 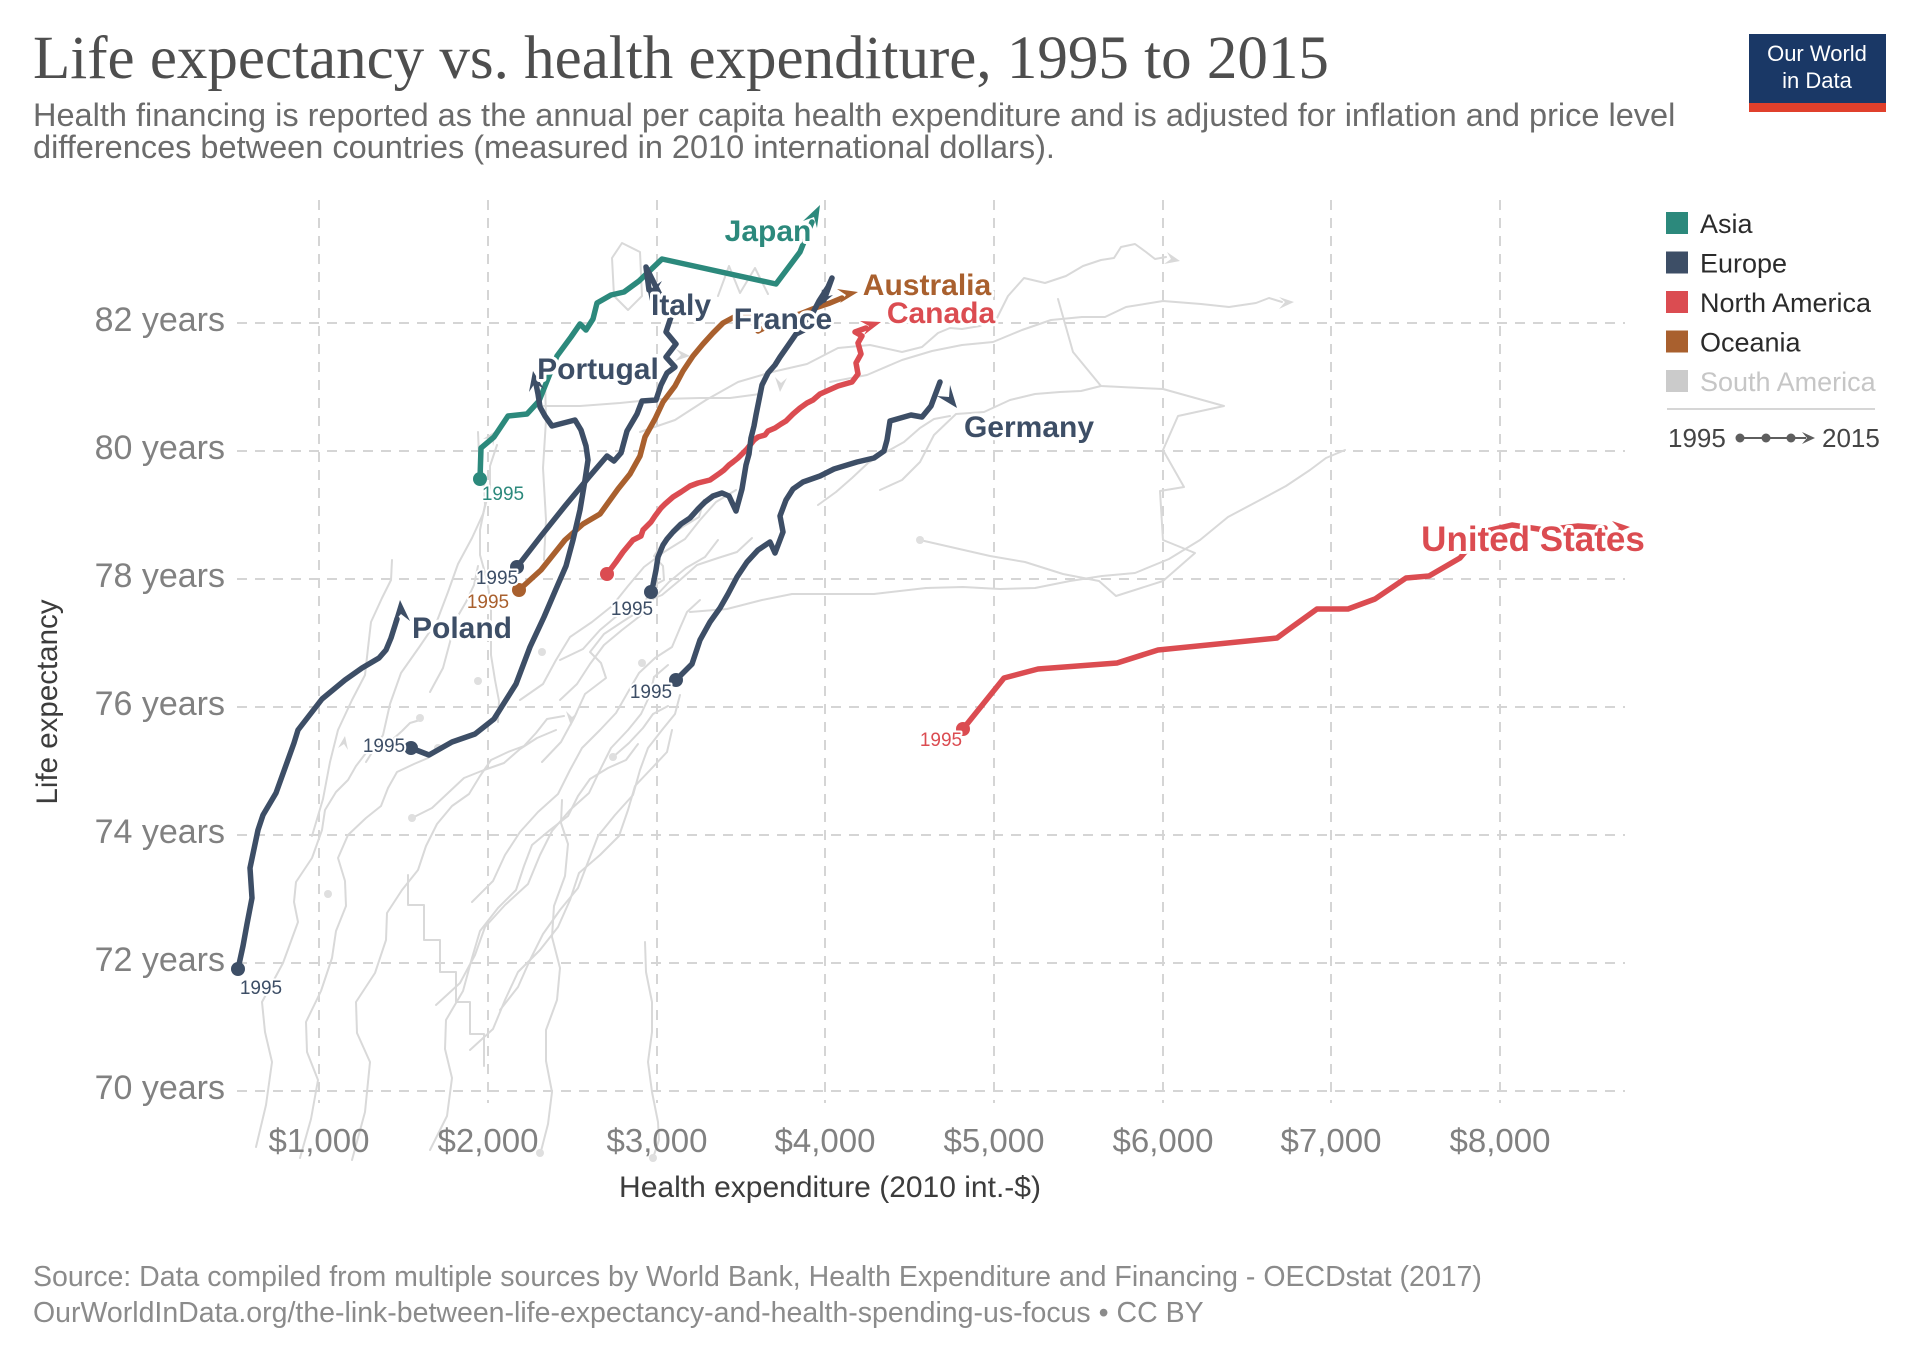 What do you see at coordinates (160, 448) in the screenshot?
I see `svg-text: 80 years` at bounding box center [160, 448].